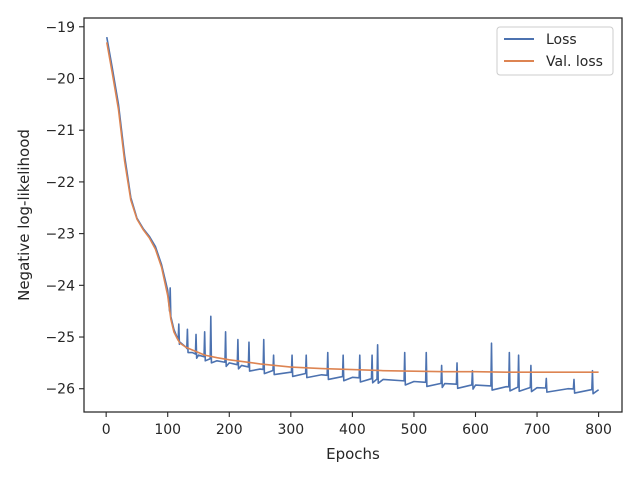 The image size is (640, 480). Describe the element at coordinates (60, 131) in the screenshot. I see `y-tick-label: −21` at that location.